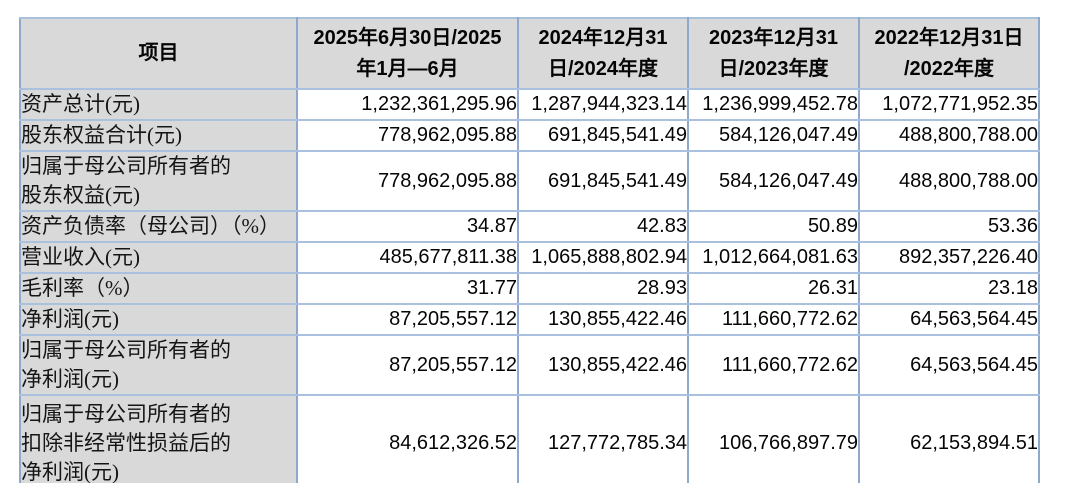 The width and height of the screenshot is (1080, 483). Describe the element at coordinates (773, 226) in the screenshot. I see `value-cell: 50.89` at that location.